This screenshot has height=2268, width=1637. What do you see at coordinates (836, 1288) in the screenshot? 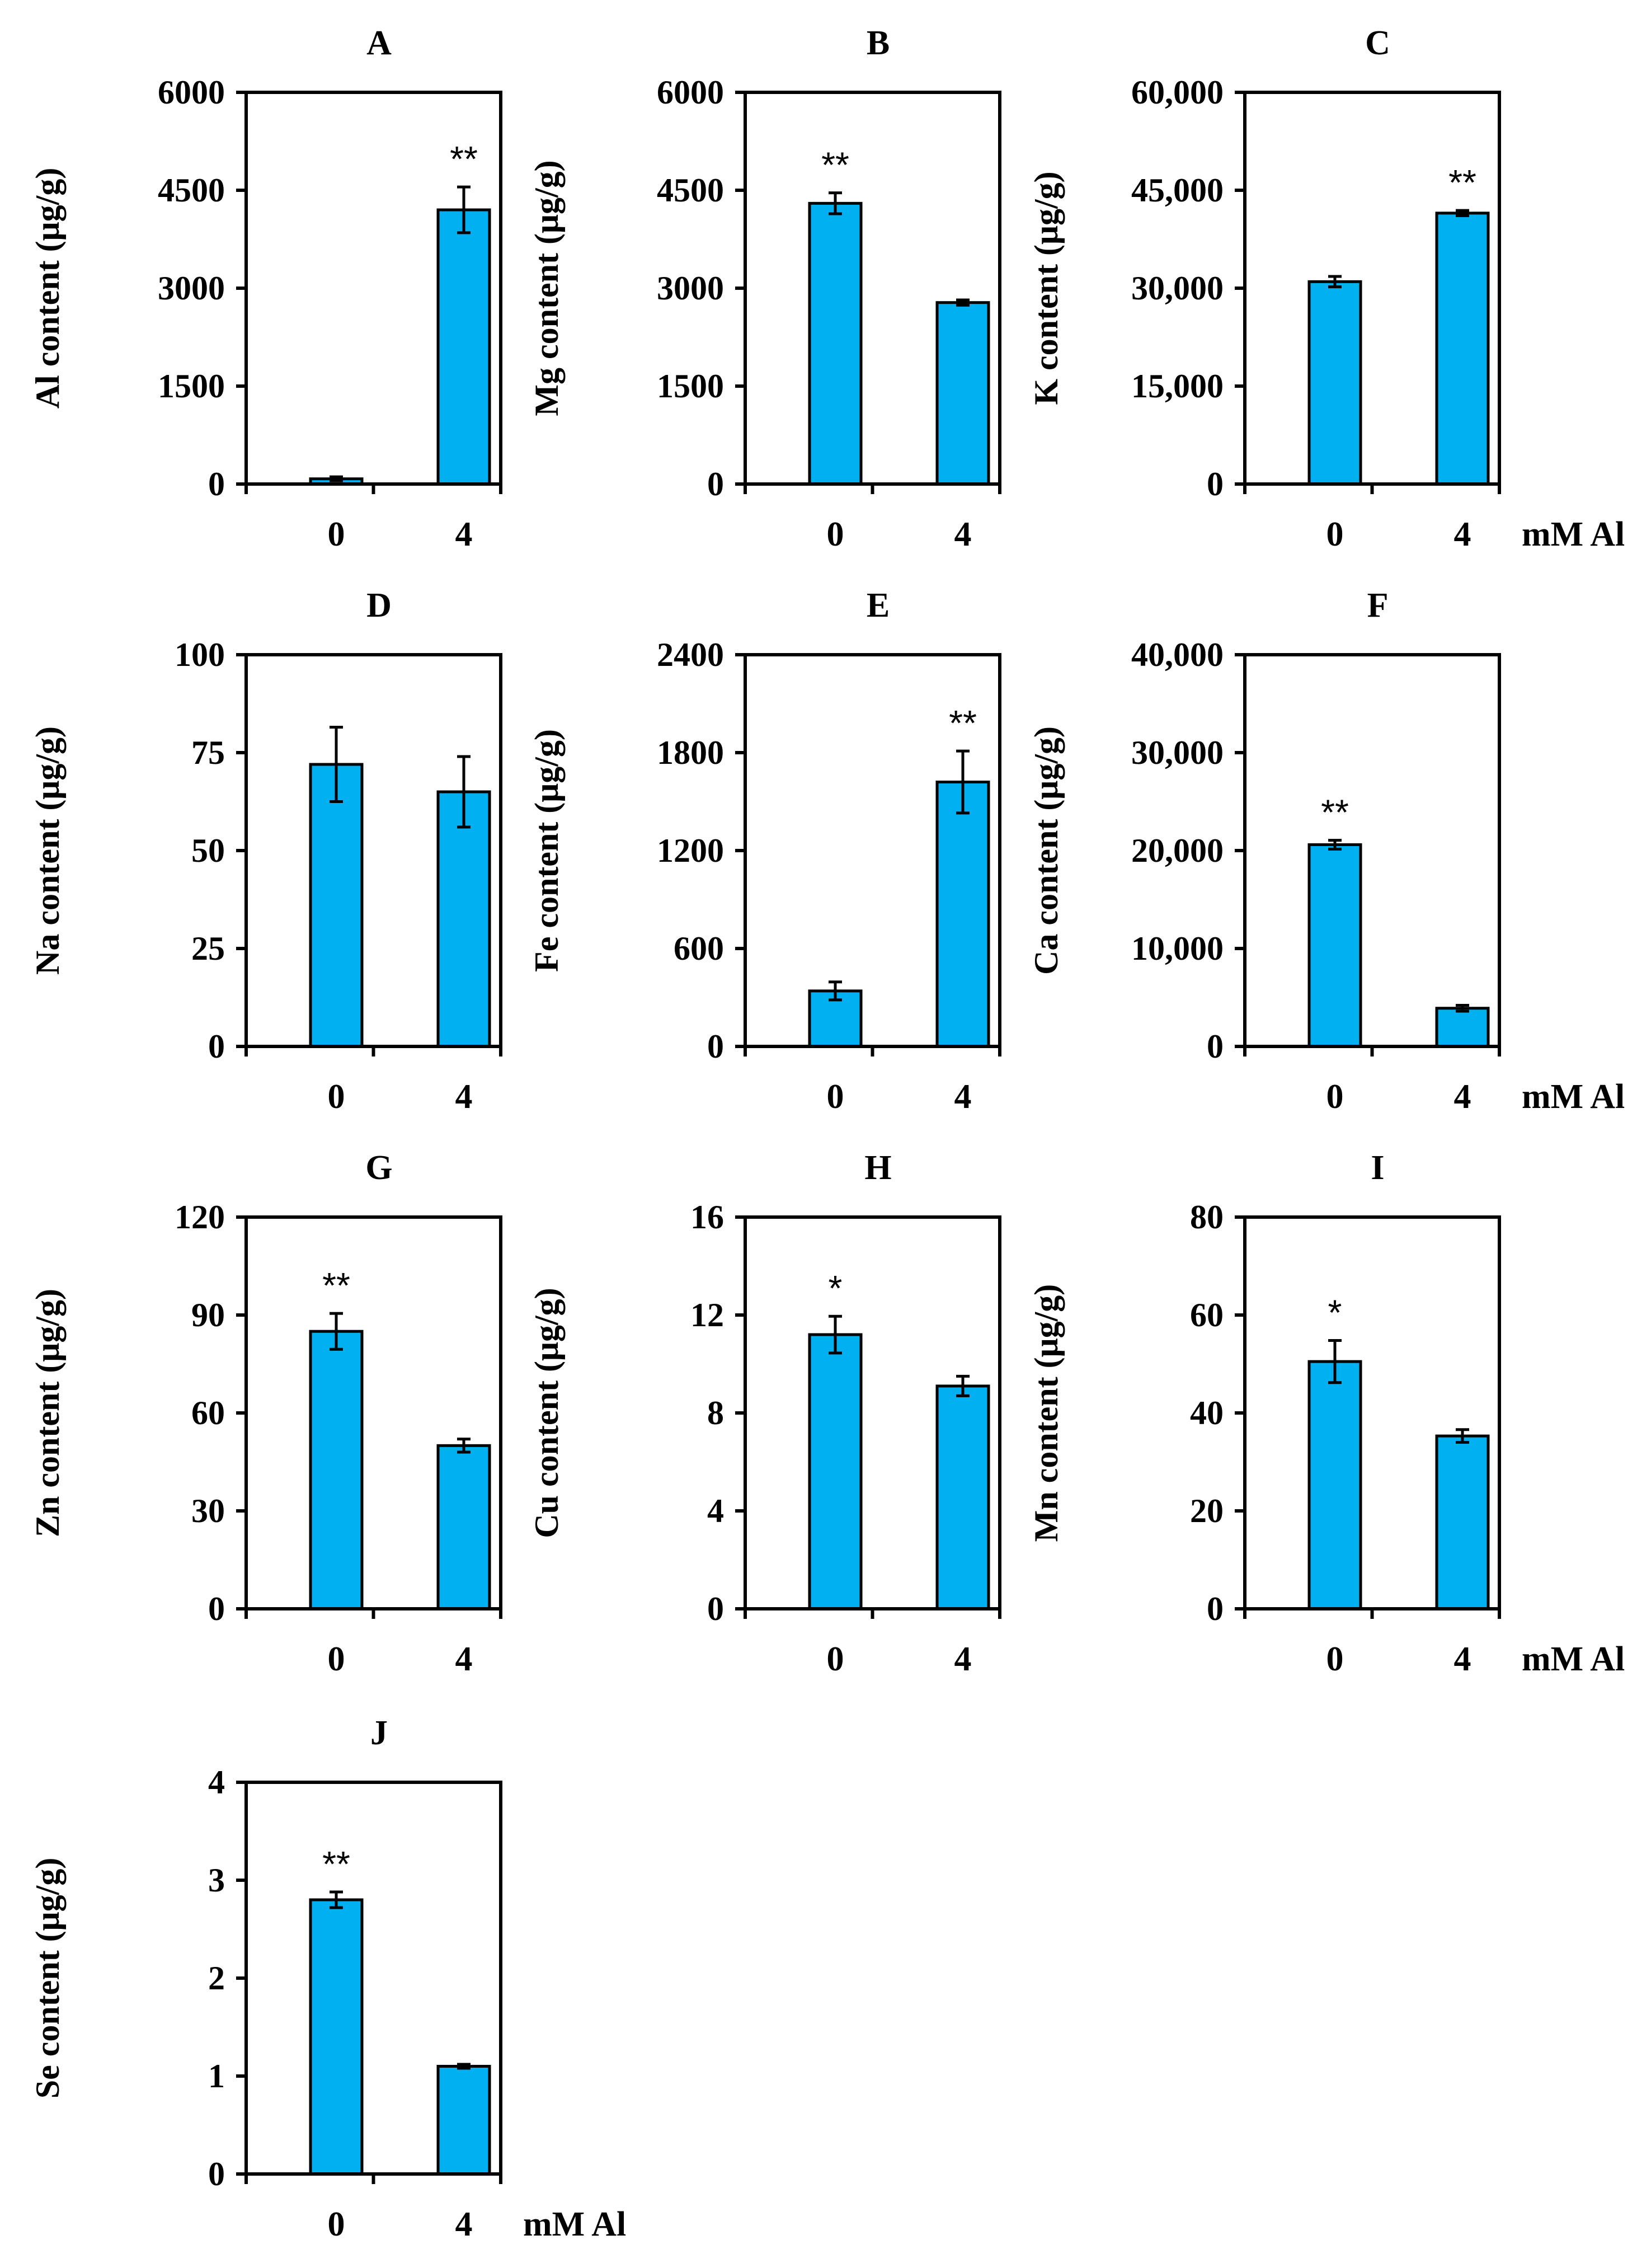
I see `panel-h-significance-0: *` at bounding box center [836, 1288].